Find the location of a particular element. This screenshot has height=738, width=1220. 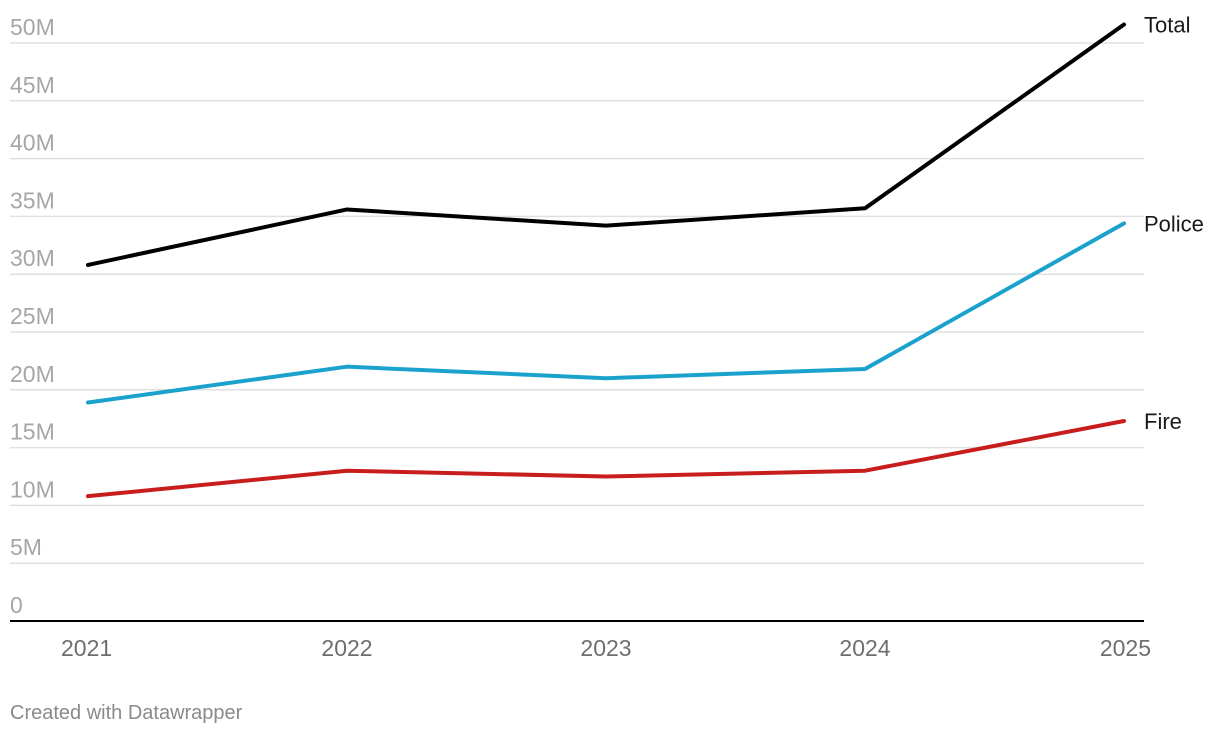

y-tick-label: 0 is located at coordinates (16, 605).